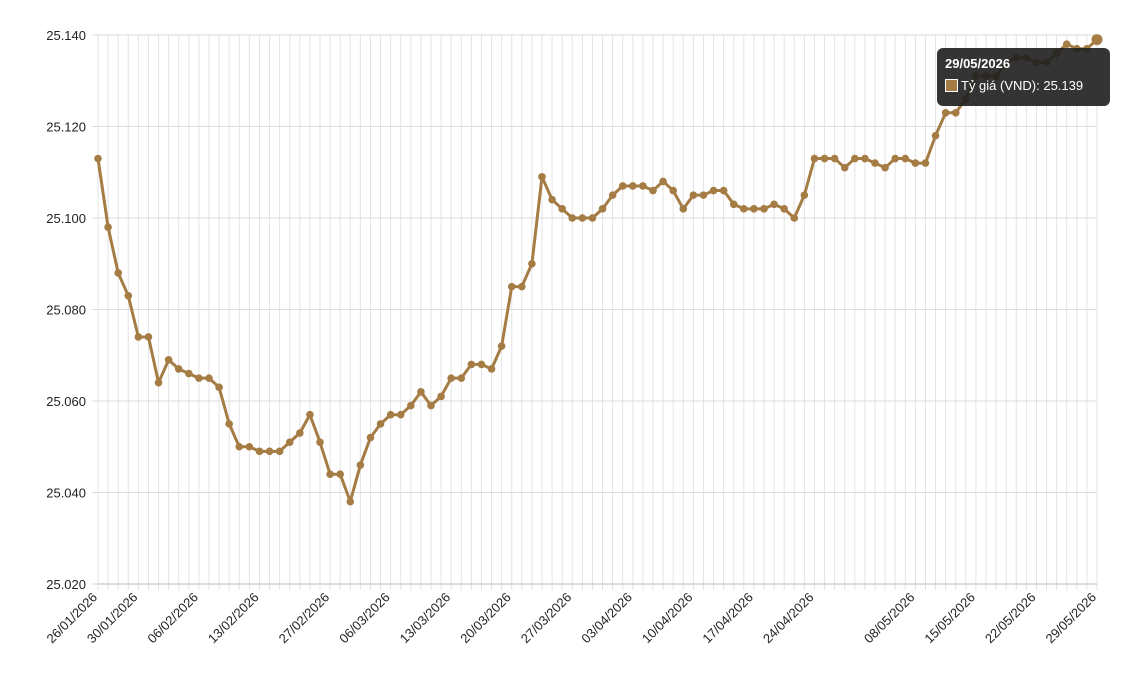 This screenshot has height=685, width=1136. I want to click on x-tick-label: 13/03/2026, so click(425, 618).